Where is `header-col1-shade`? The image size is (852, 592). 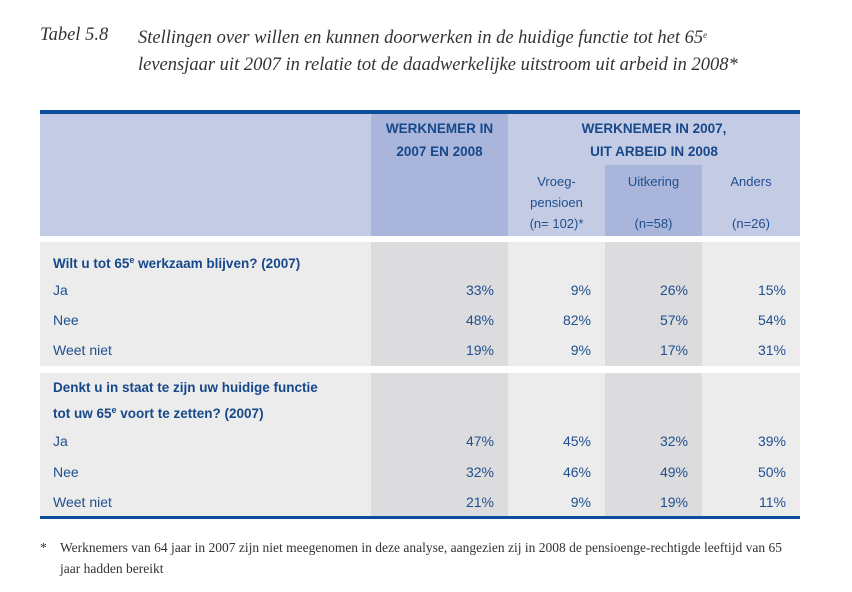
header-col1-shade is located at coordinates (439, 175).